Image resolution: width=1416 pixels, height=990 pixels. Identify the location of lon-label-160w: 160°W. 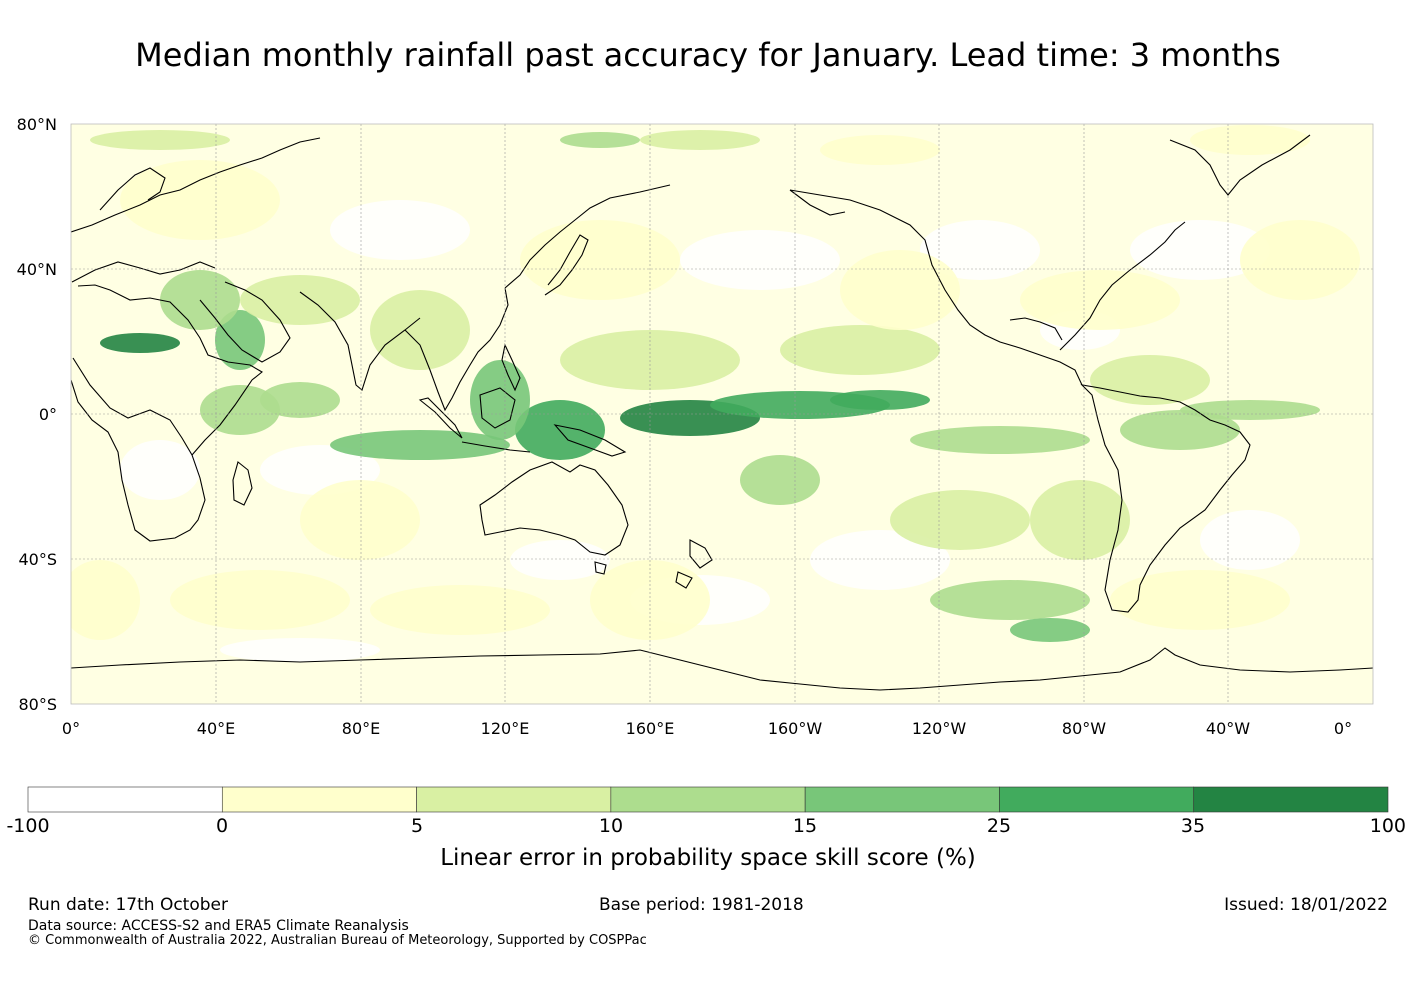
(795, 728).